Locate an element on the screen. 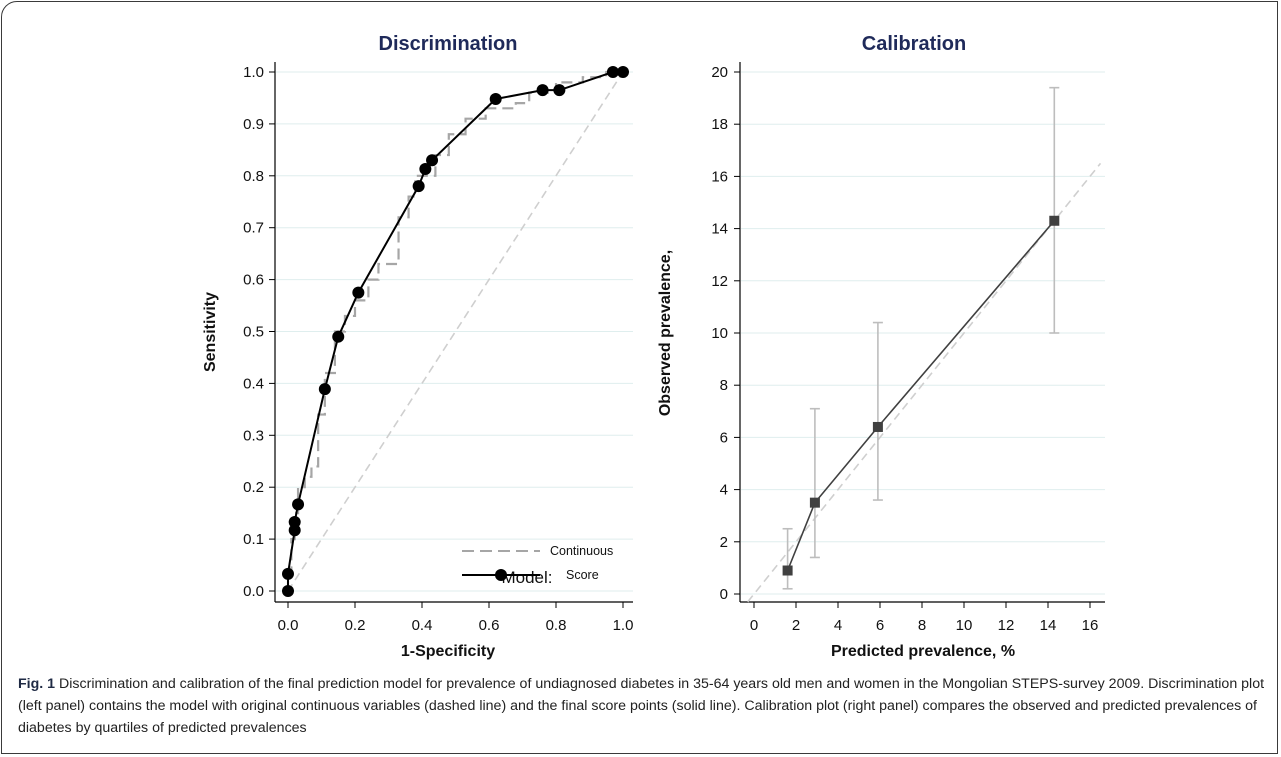 Image resolution: width=1281 pixels, height=757 pixels. x-tick-label: 0.2 is located at coordinates (355, 625).